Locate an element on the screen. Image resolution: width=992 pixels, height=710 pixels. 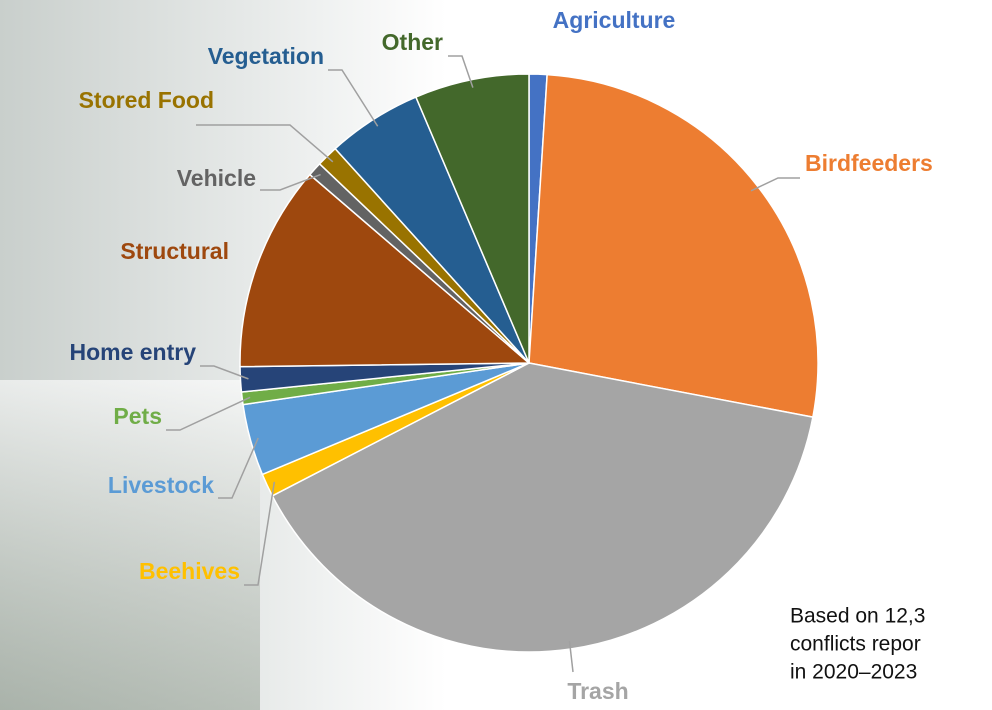
slice-label: Pets is located at coordinates (137, 416).